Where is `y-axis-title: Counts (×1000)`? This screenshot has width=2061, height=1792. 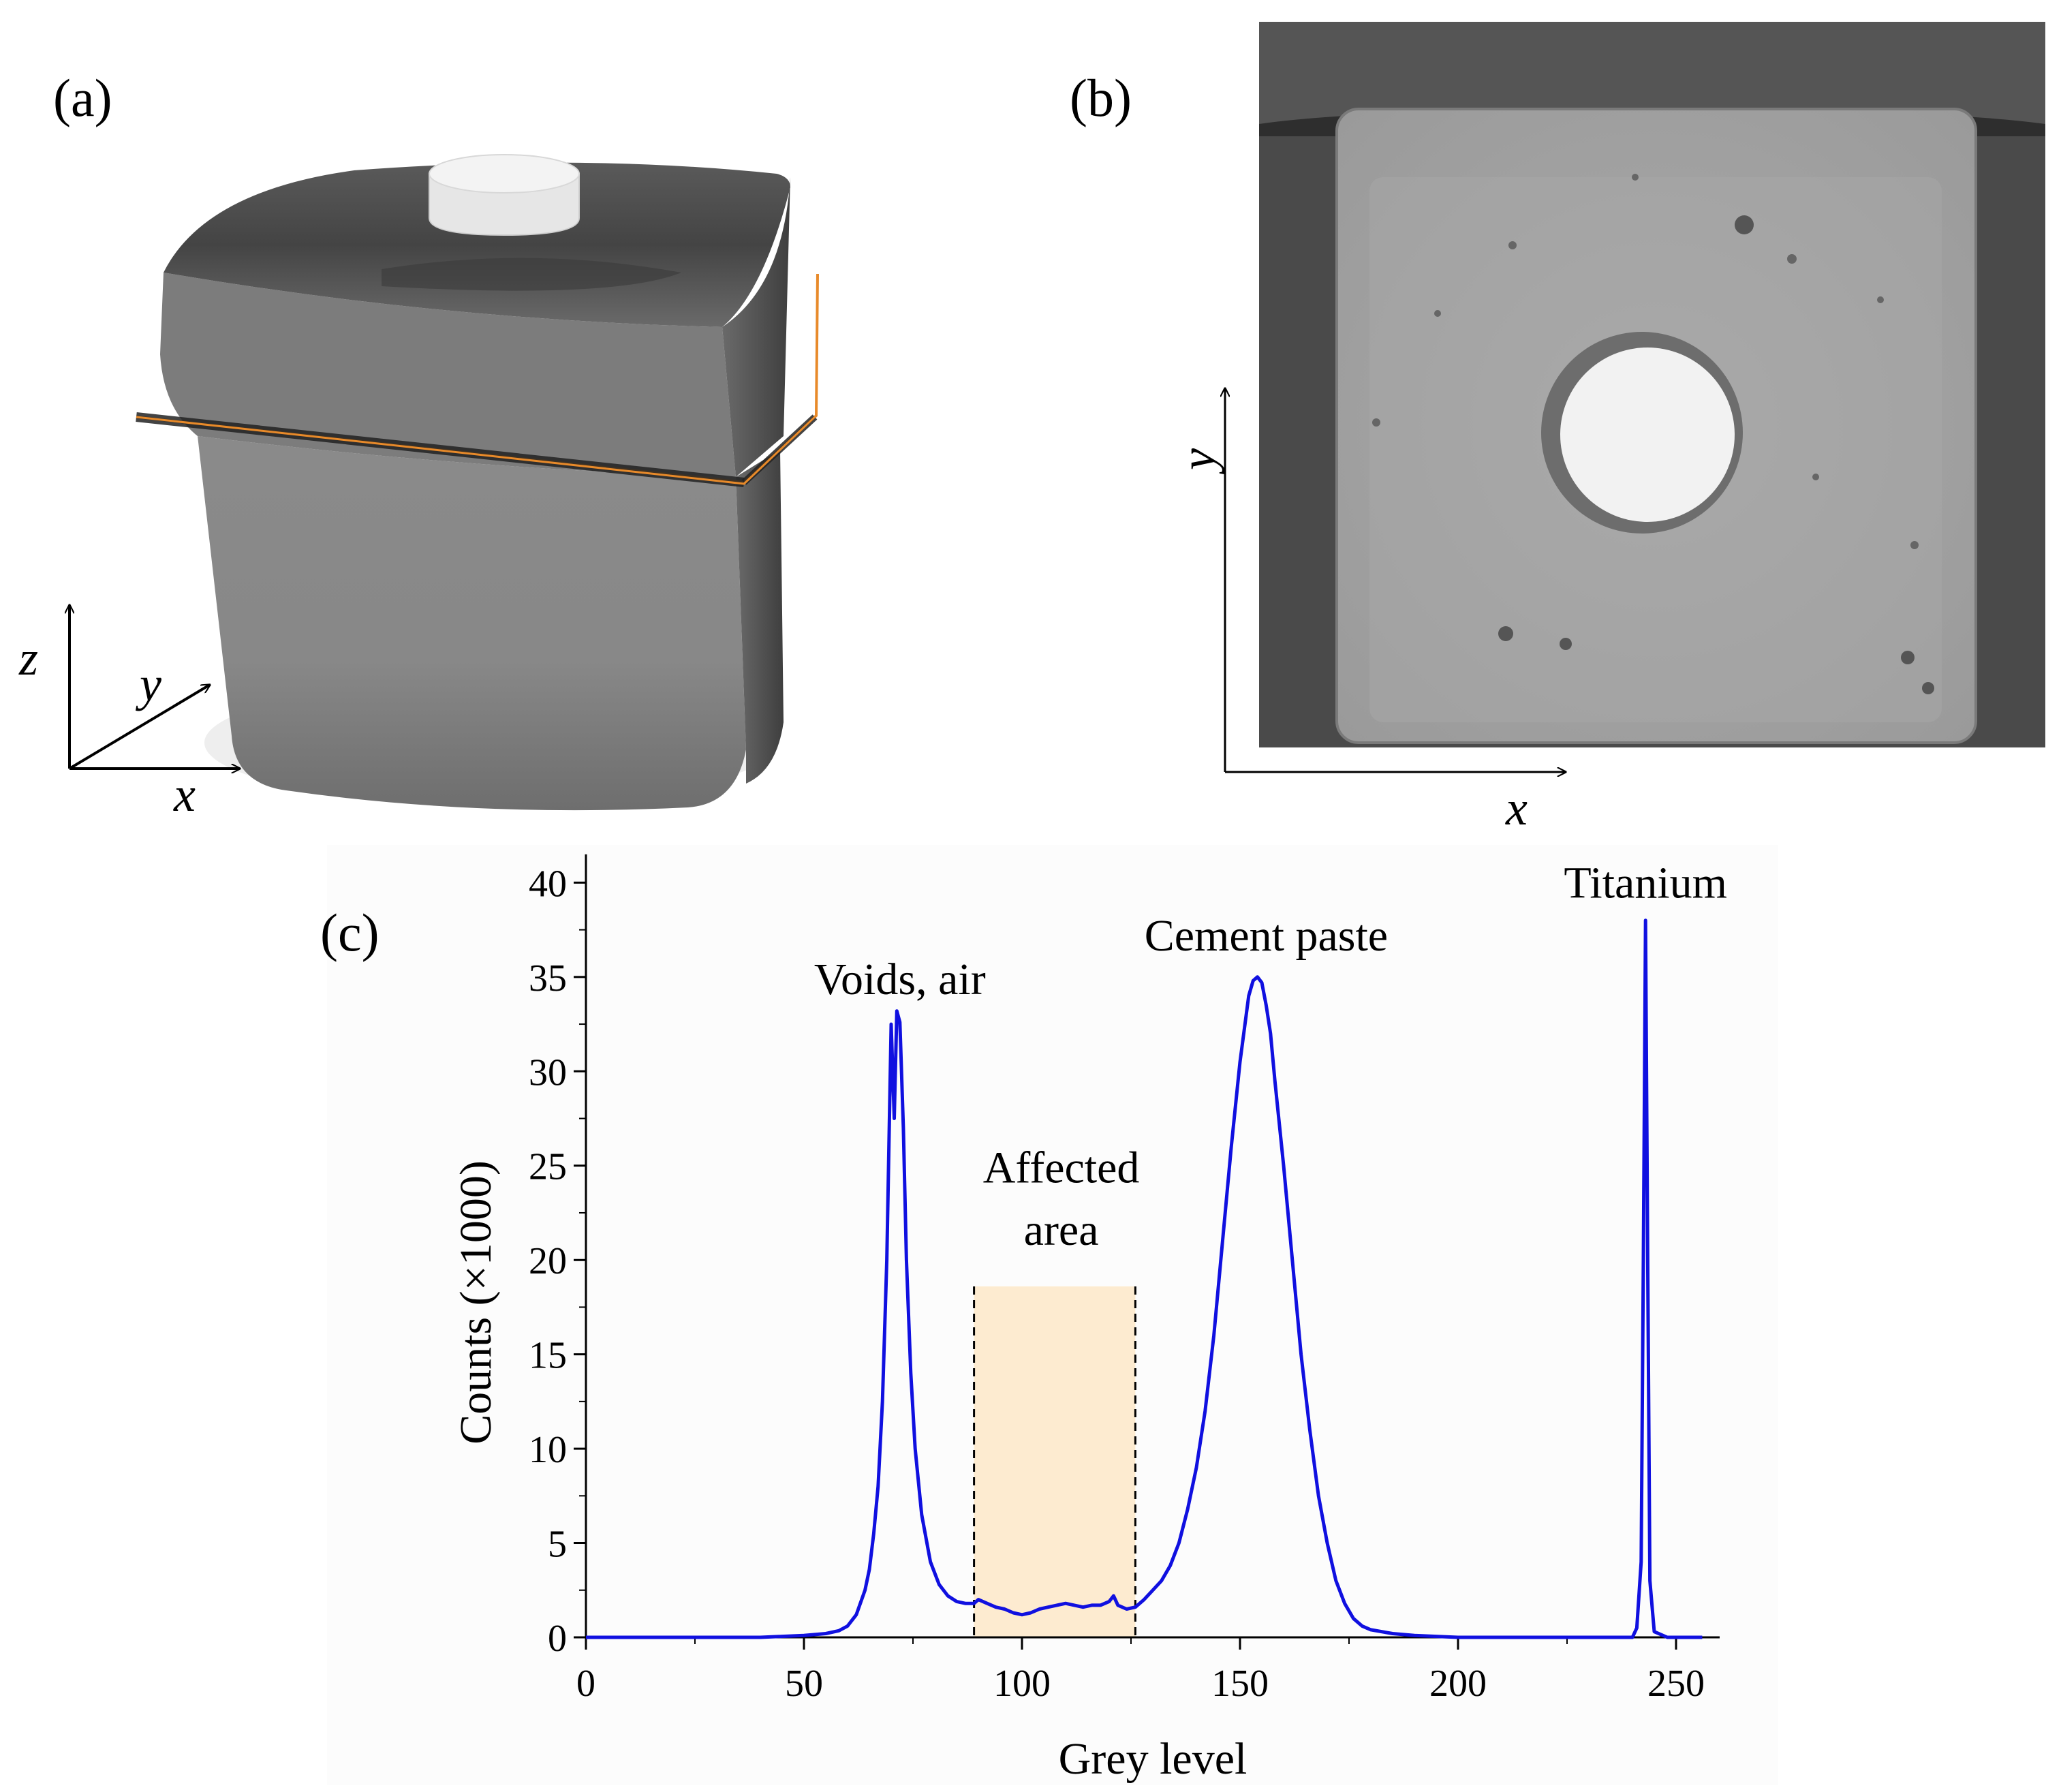 y-axis-title: Counts (×1000) is located at coordinates (476, 1302).